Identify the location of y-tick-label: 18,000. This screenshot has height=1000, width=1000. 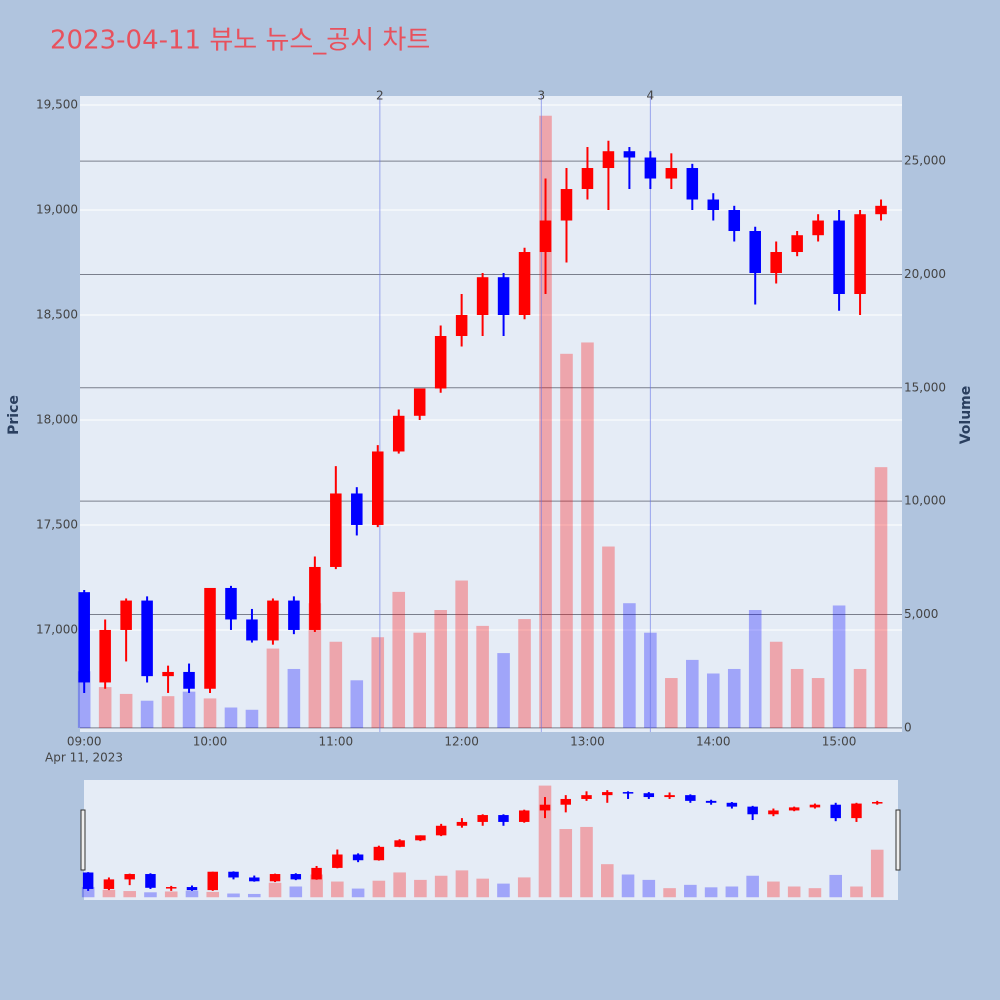
(57, 419).